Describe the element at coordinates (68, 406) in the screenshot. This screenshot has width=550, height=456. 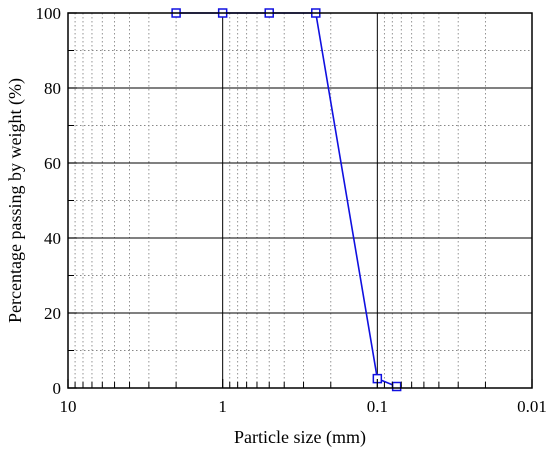
I see `x-tick-label: 10` at that location.